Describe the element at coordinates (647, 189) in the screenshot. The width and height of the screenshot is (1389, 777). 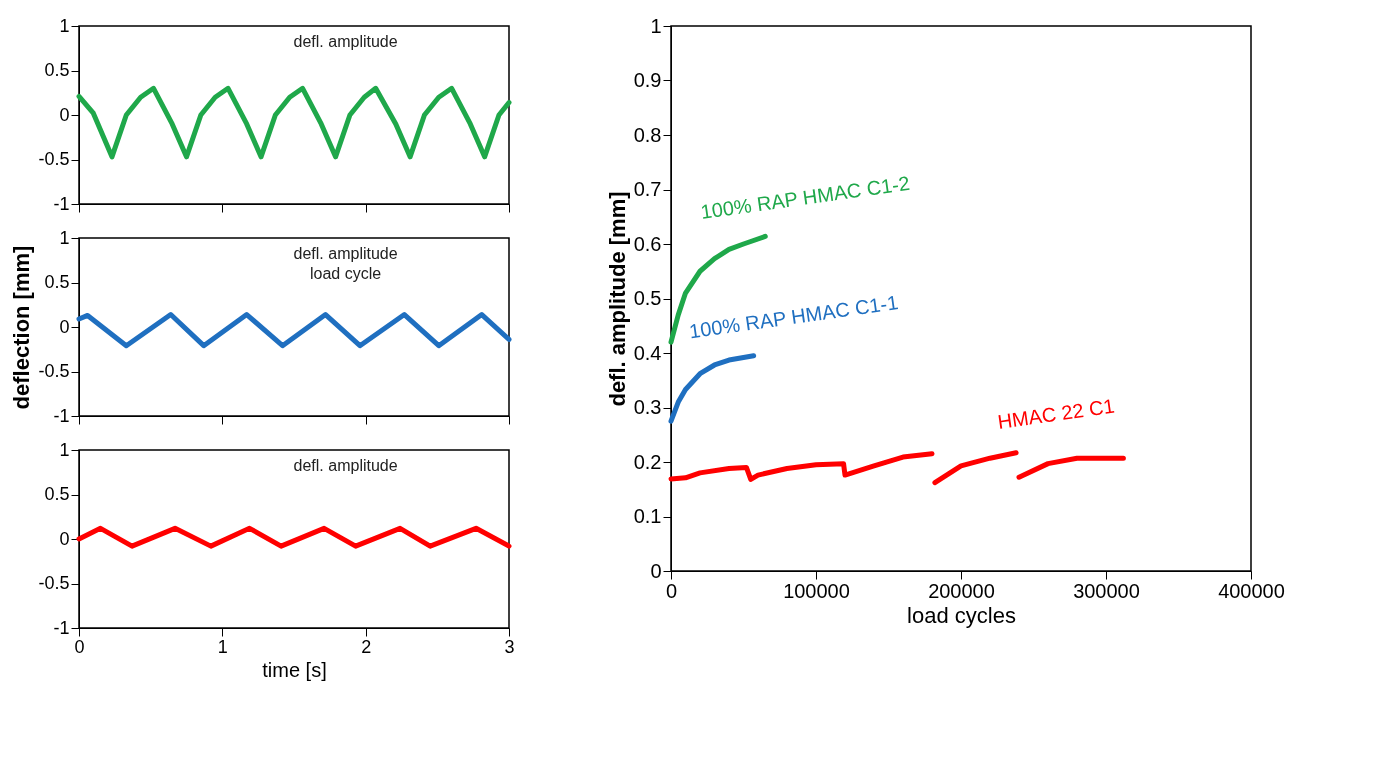
I see `y-tick-label: 0.7` at that location.